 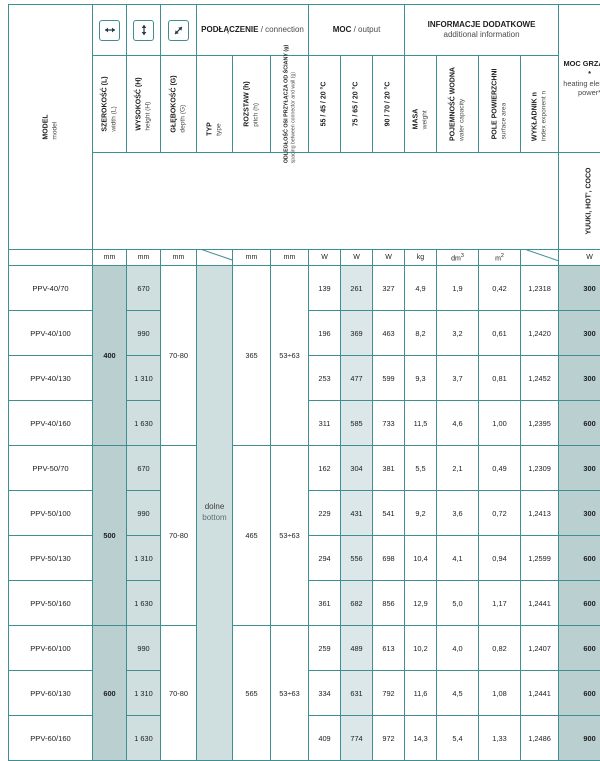 What do you see at coordinates (252, 356) in the screenshot?
I see `cell-pitch: 365` at bounding box center [252, 356].